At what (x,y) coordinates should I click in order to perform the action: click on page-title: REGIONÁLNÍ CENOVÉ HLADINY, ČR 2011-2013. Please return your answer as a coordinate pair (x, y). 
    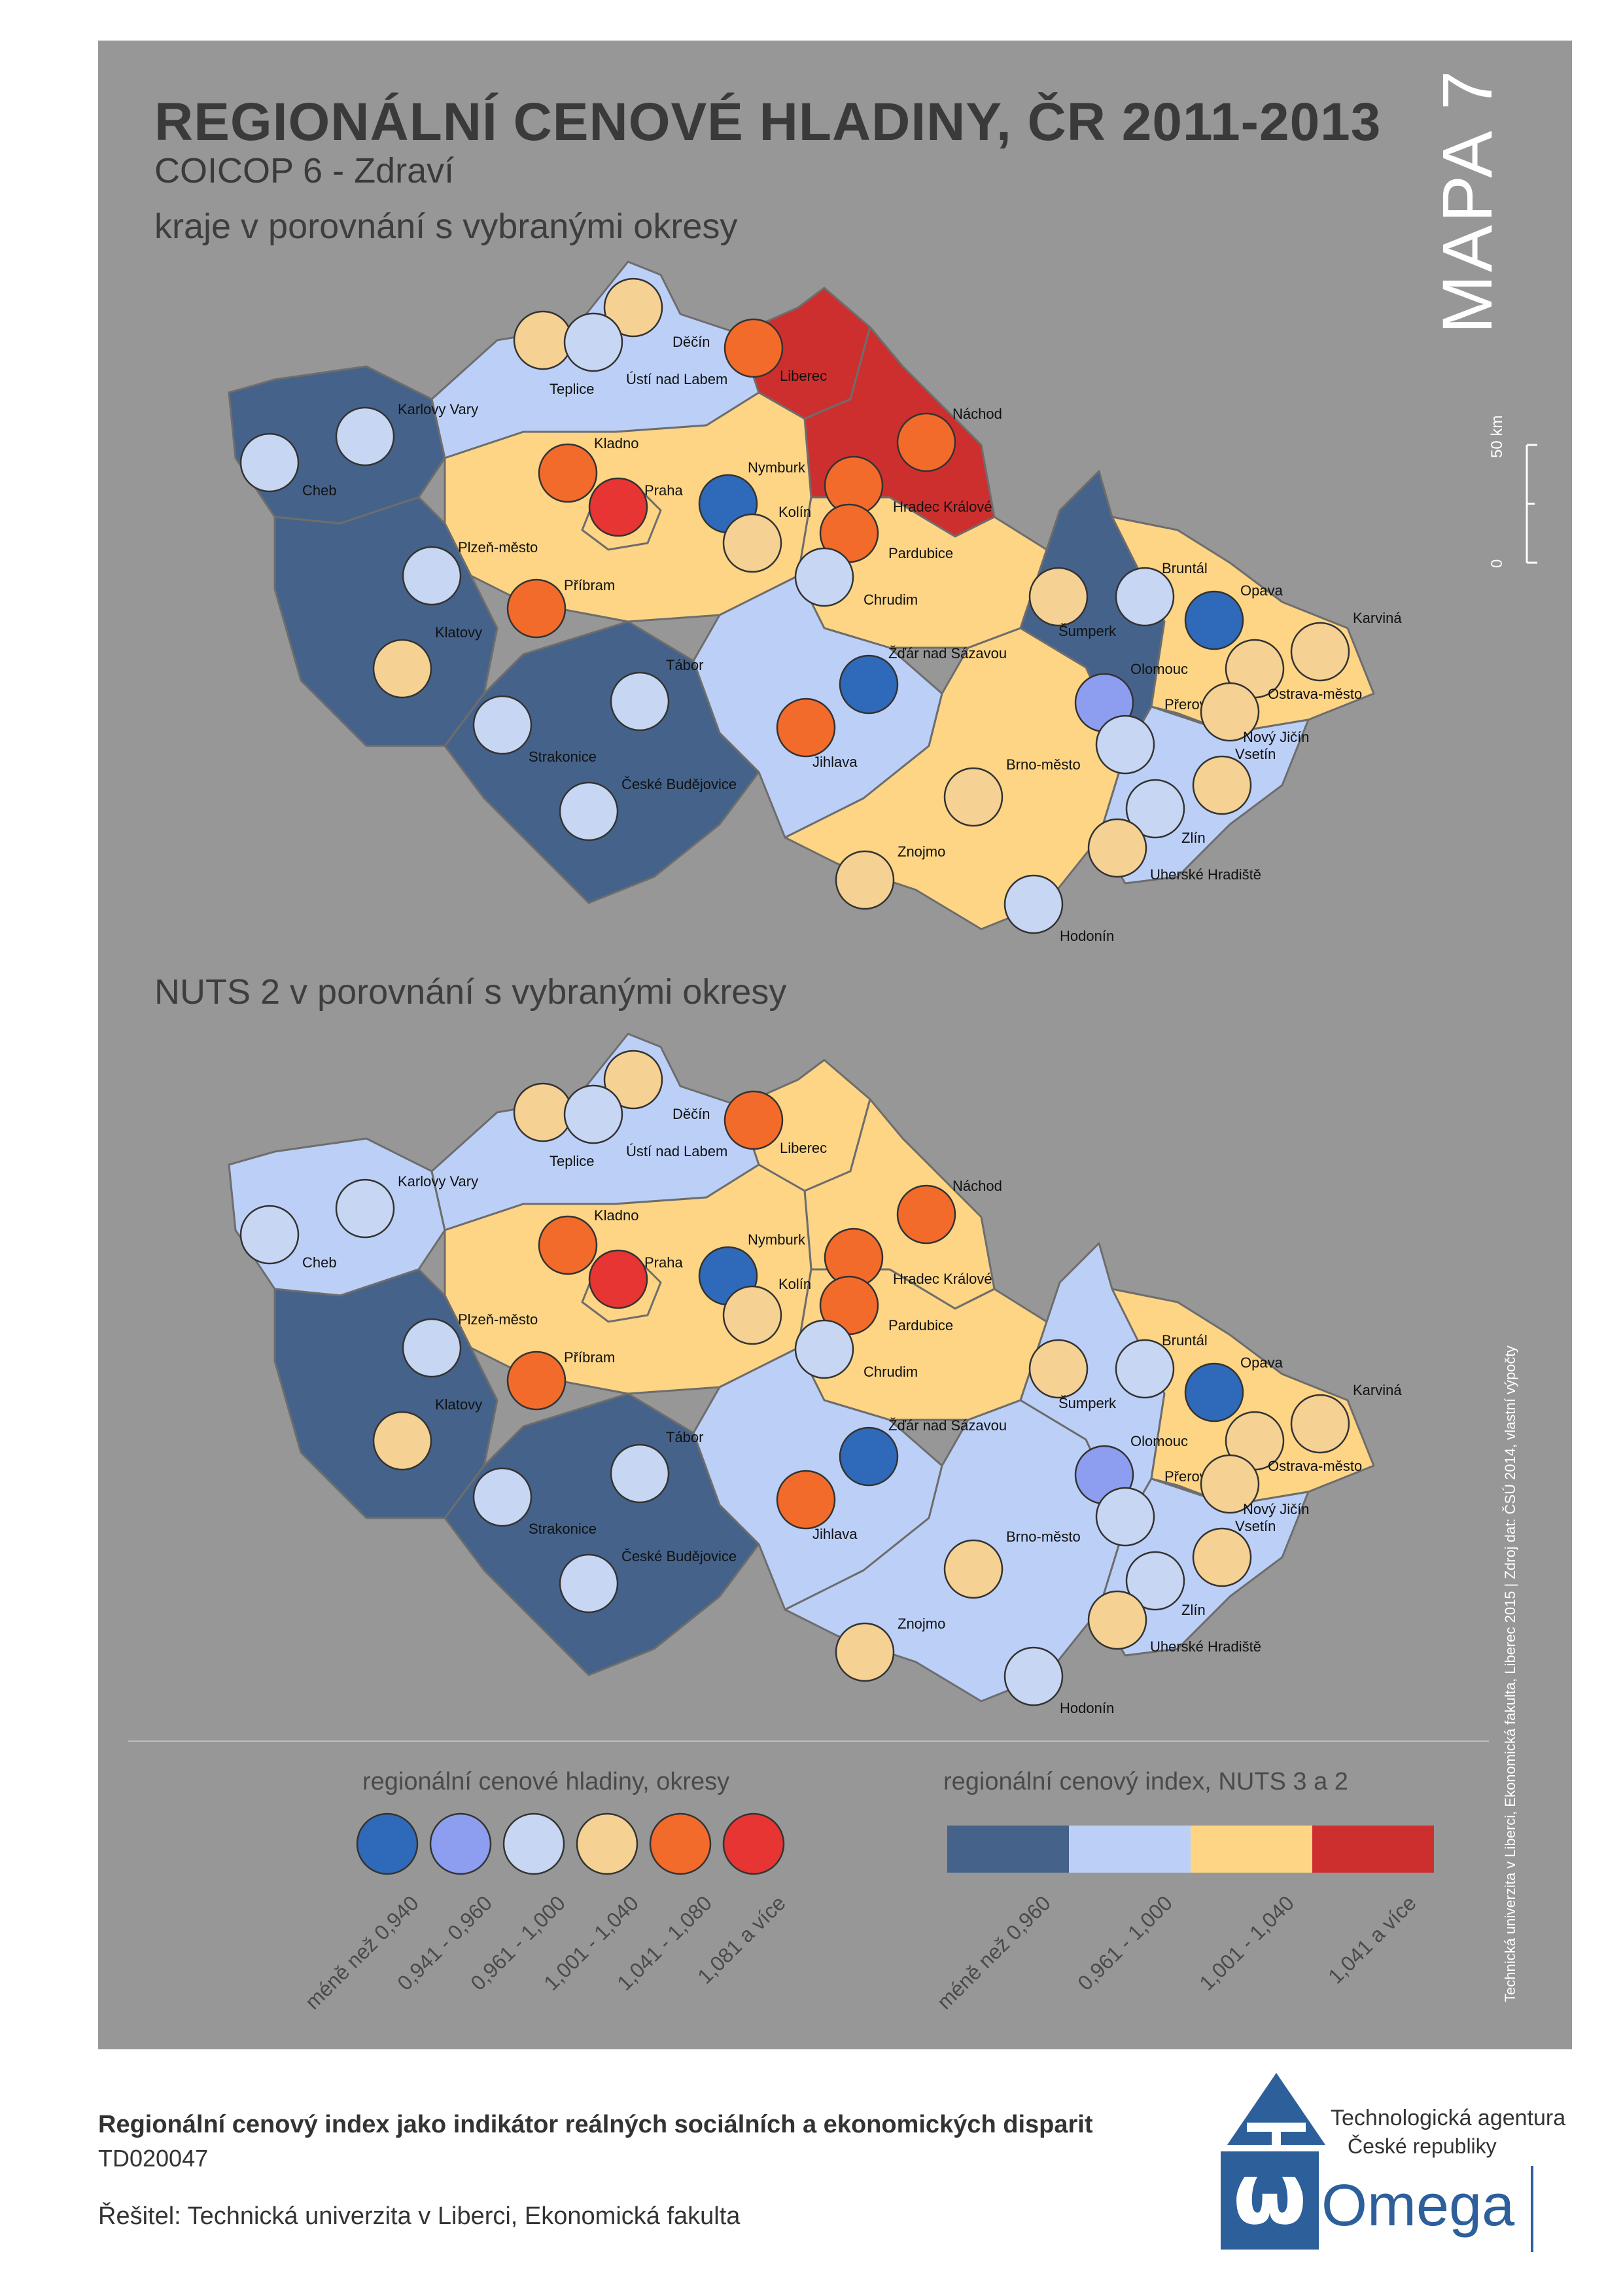
    Looking at the image, I should click on (768, 122).